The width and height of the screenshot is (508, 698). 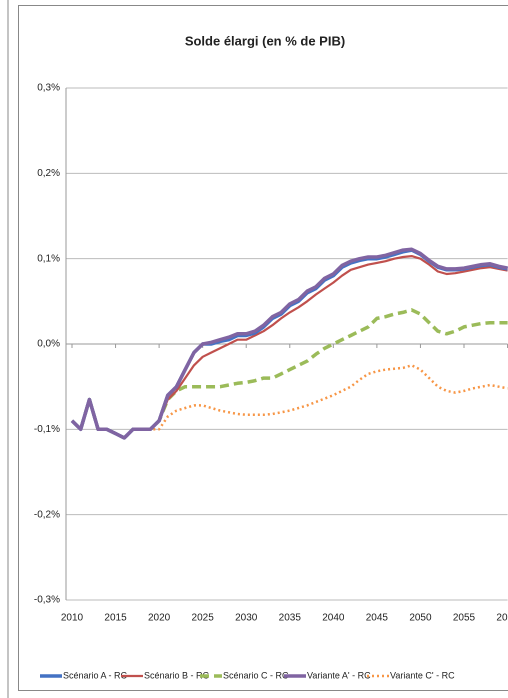 What do you see at coordinates (420, 618) in the screenshot?
I see `x-tick-label: 2050` at bounding box center [420, 618].